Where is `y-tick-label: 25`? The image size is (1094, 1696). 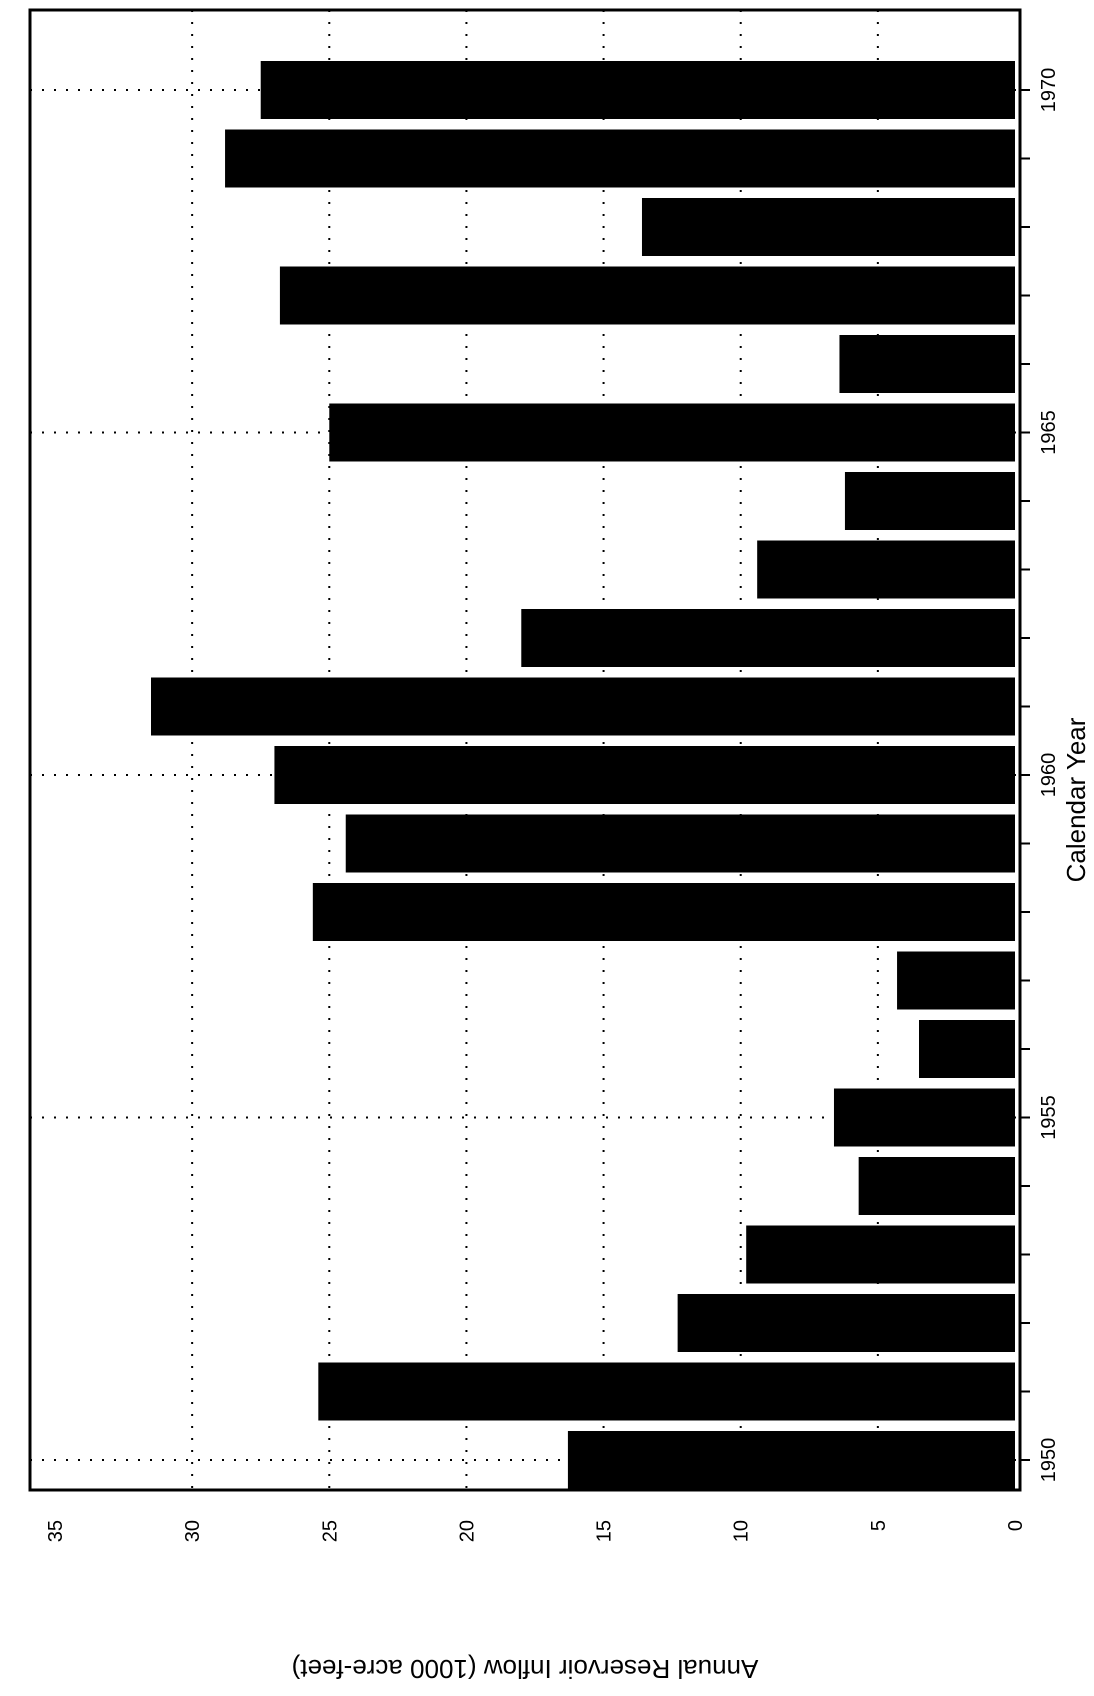
y-tick-label: 25 is located at coordinates (330, 1531).